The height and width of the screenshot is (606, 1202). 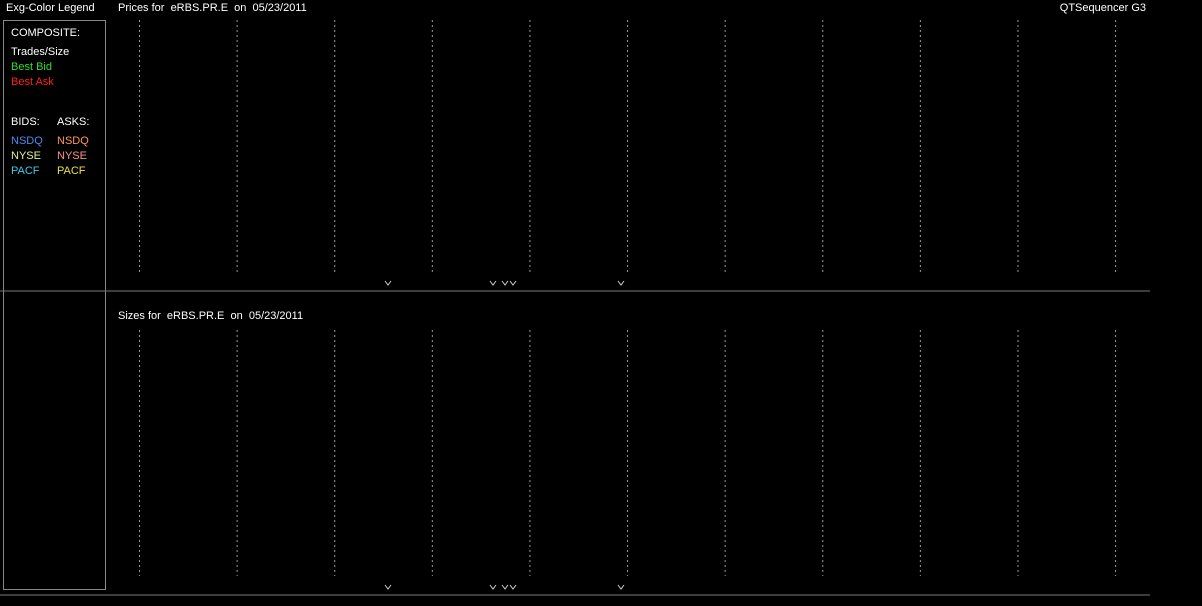 What do you see at coordinates (212, 8) in the screenshot?
I see `prices-title: Prices for eRBS.PR.E on 05/23/2011` at bounding box center [212, 8].